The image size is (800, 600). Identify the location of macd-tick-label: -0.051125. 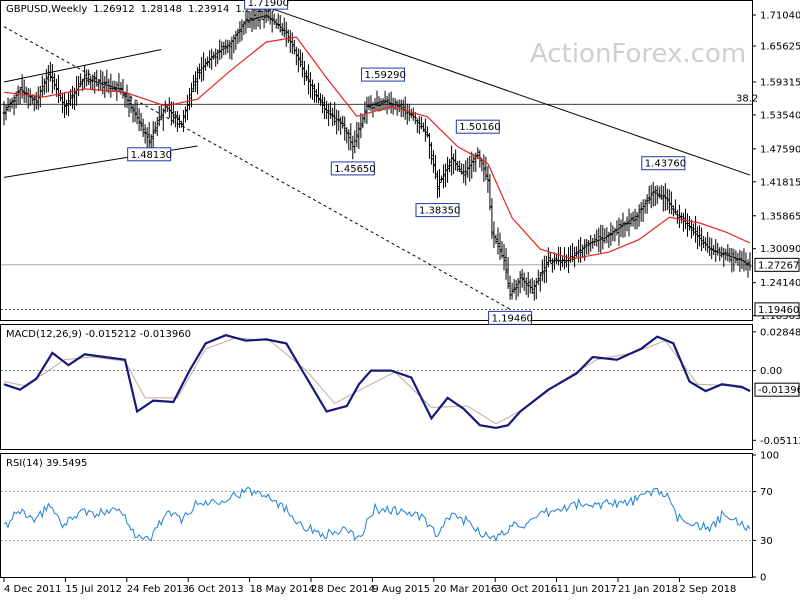
(780, 441).